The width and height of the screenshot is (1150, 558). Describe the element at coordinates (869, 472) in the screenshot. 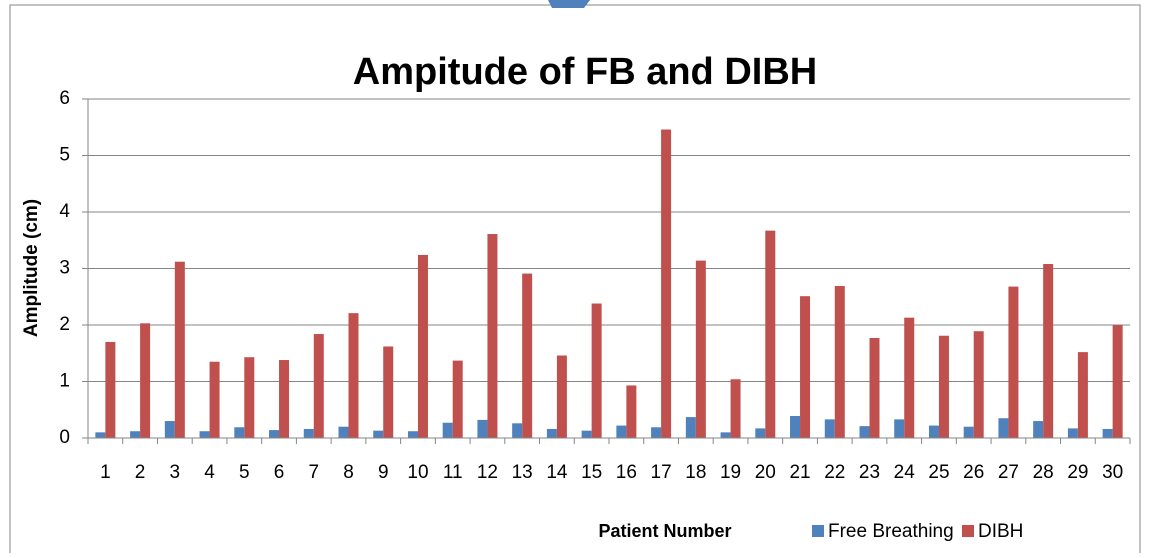

I see `x-tick-label: 23` at that location.